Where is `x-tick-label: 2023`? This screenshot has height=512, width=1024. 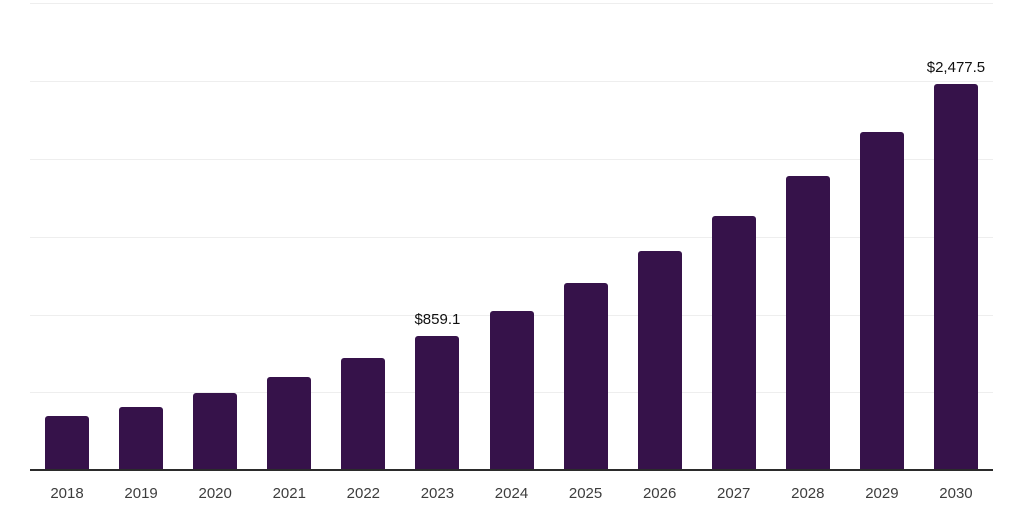 x-tick-label: 2023 is located at coordinates (437, 493).